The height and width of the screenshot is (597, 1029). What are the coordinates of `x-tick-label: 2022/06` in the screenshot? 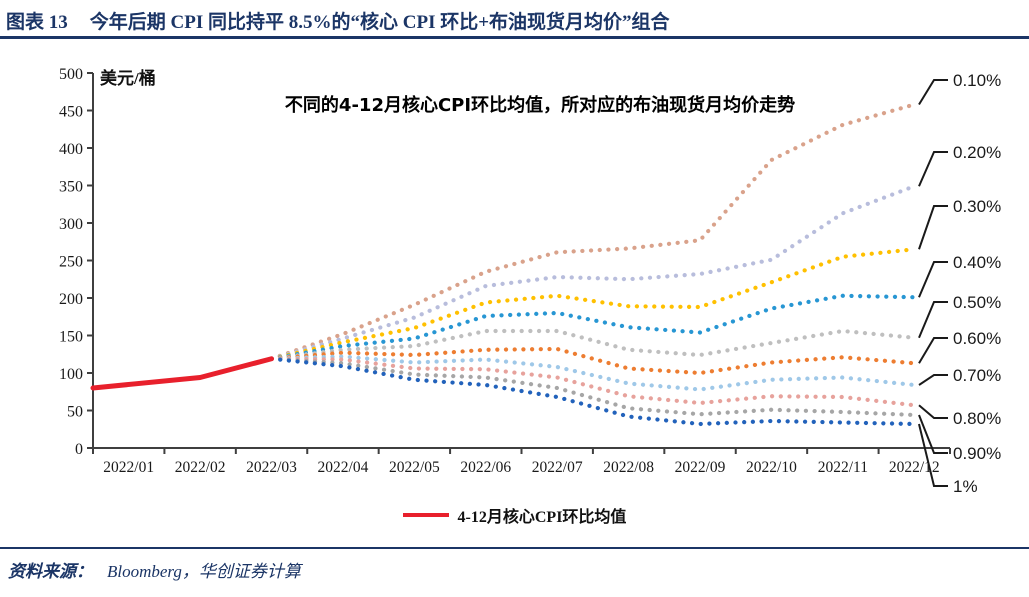 It's located at (485, 467).